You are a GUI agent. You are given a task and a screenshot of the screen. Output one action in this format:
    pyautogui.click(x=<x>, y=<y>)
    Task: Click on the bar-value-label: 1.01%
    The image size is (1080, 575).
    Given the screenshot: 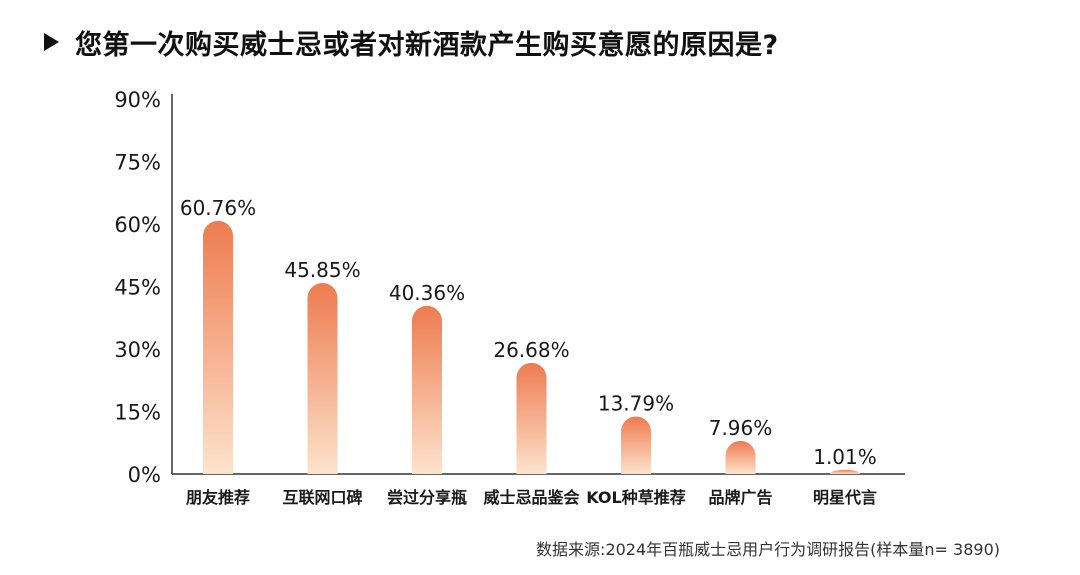 What is the action you would take?
    pyautogui.click(x=845, y=457)
    